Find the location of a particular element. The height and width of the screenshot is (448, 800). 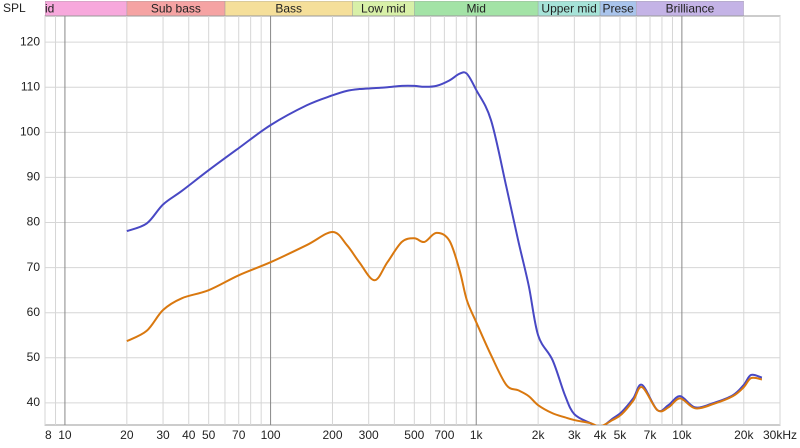

band: Upper mid is located at coordinates (569, 8).